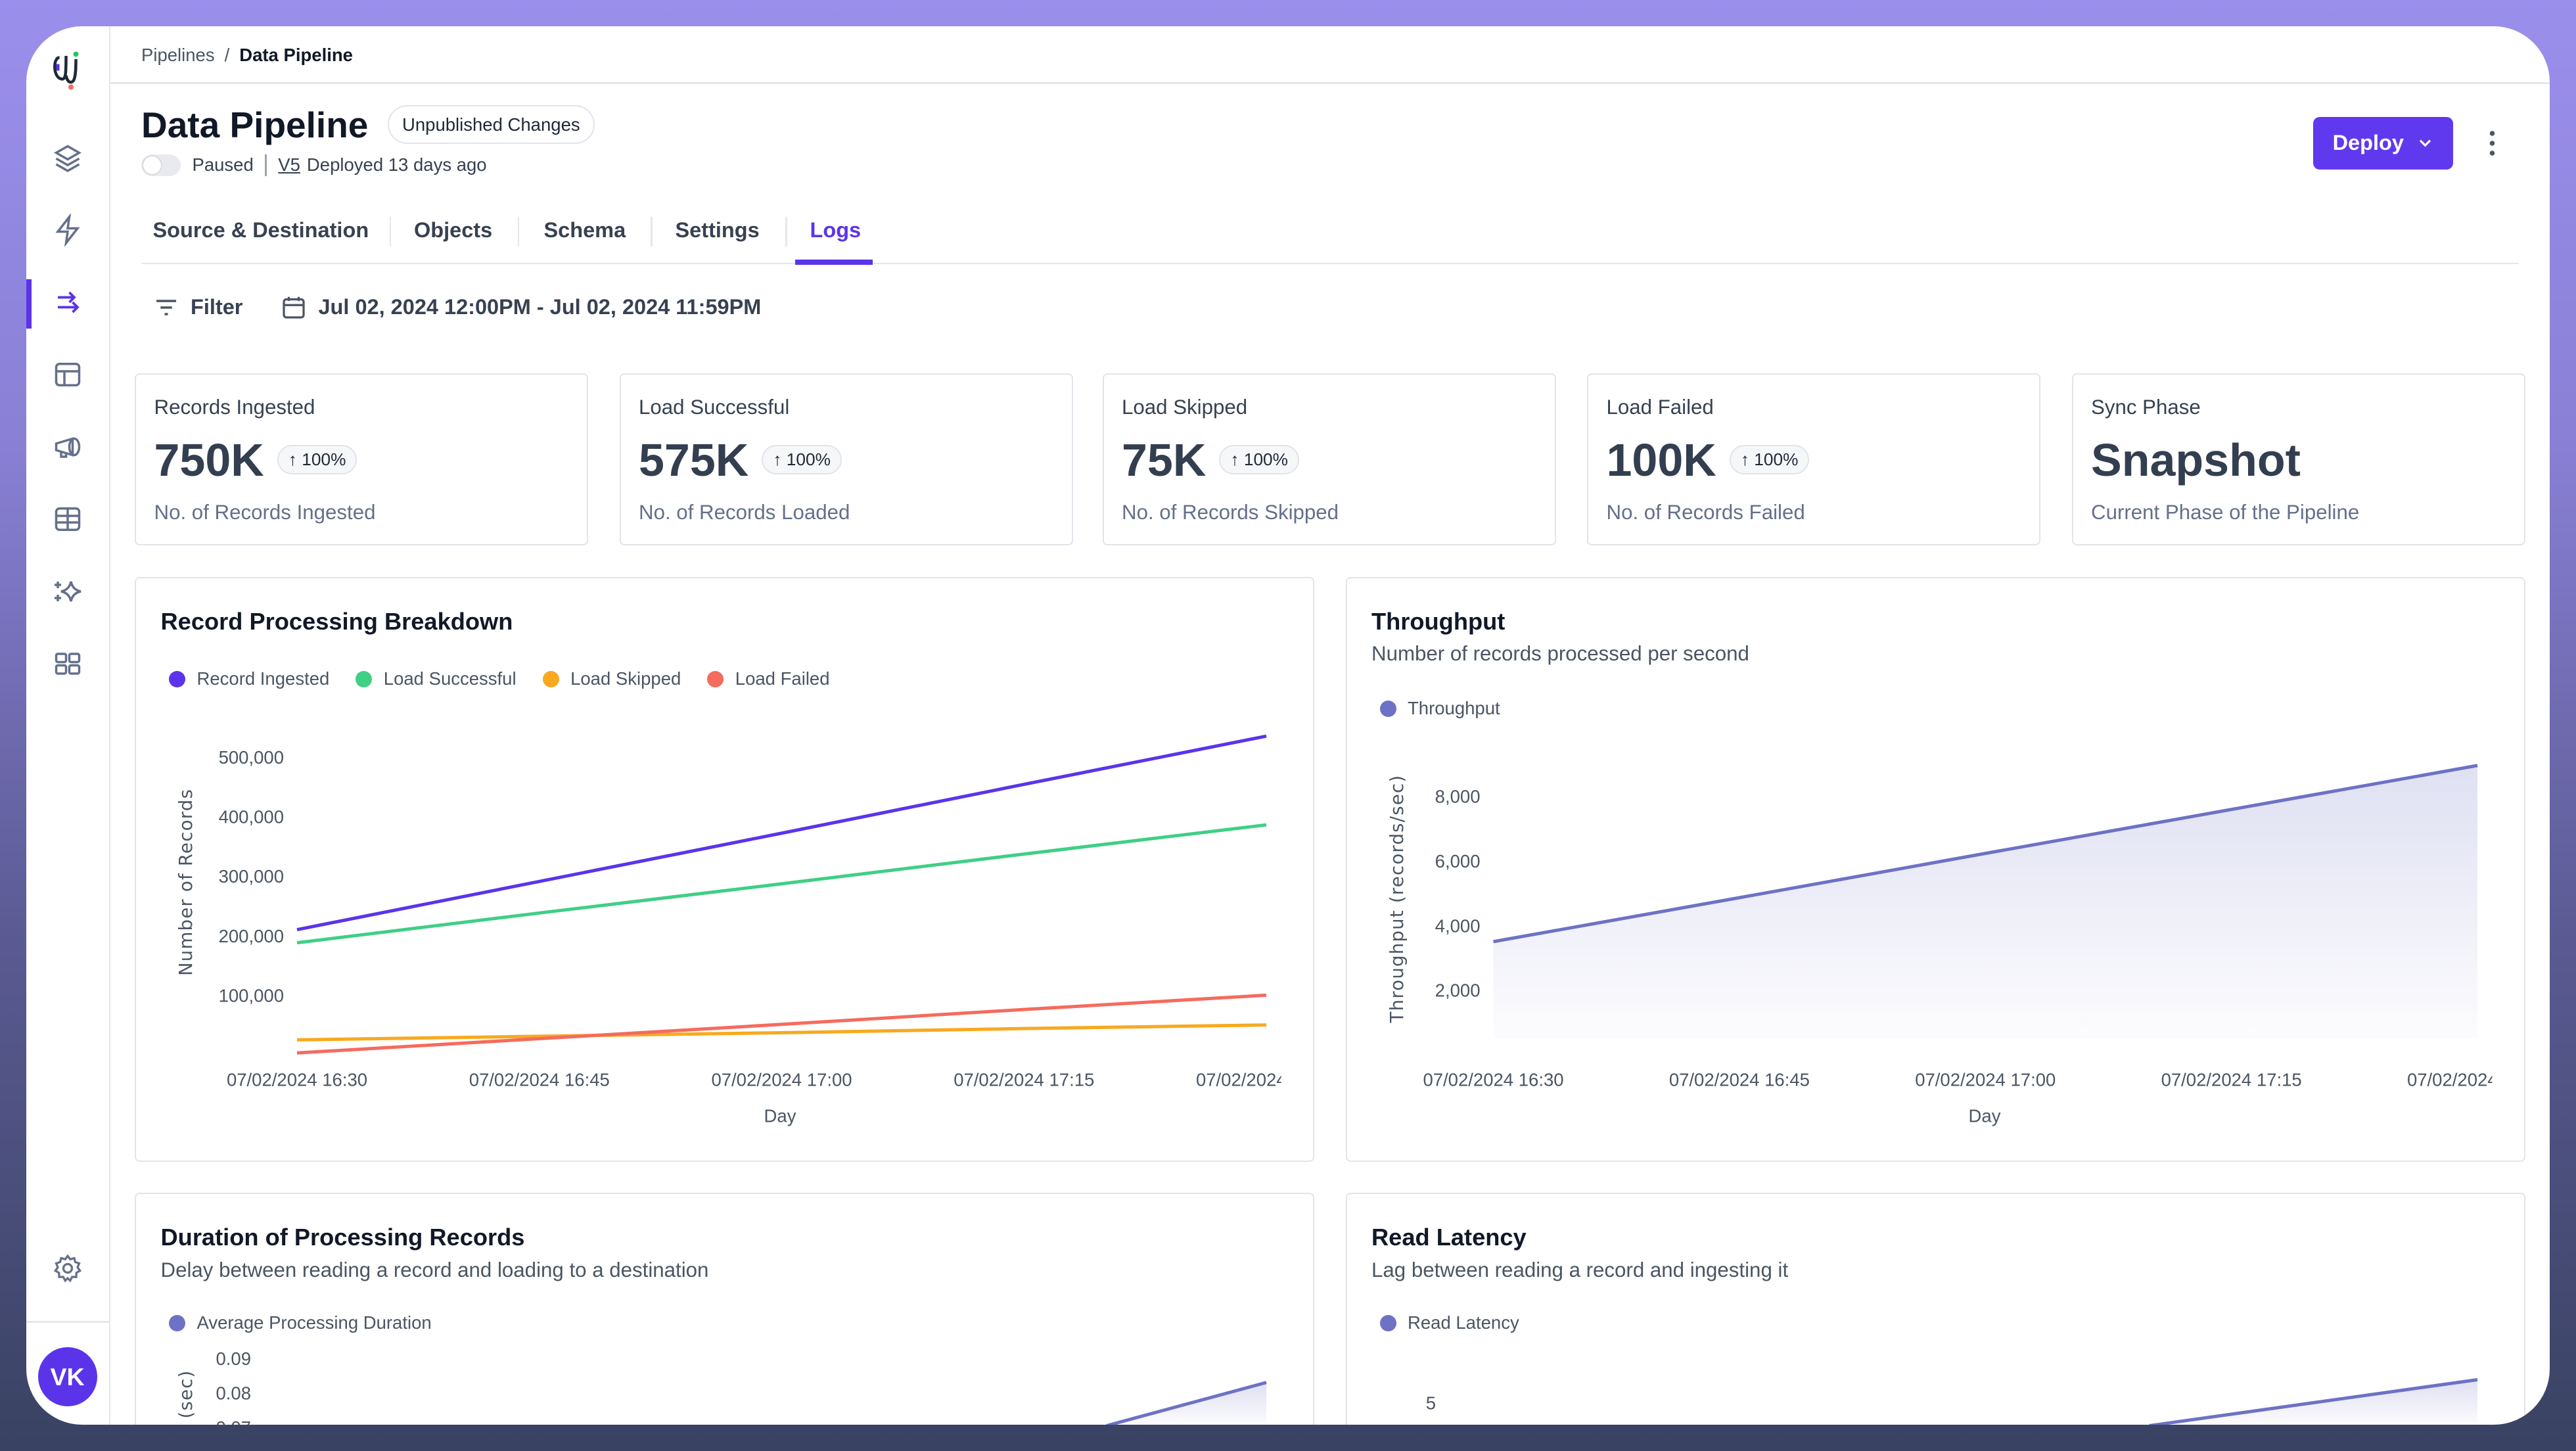  I want to click on version-link: V5, so click(289, 164).